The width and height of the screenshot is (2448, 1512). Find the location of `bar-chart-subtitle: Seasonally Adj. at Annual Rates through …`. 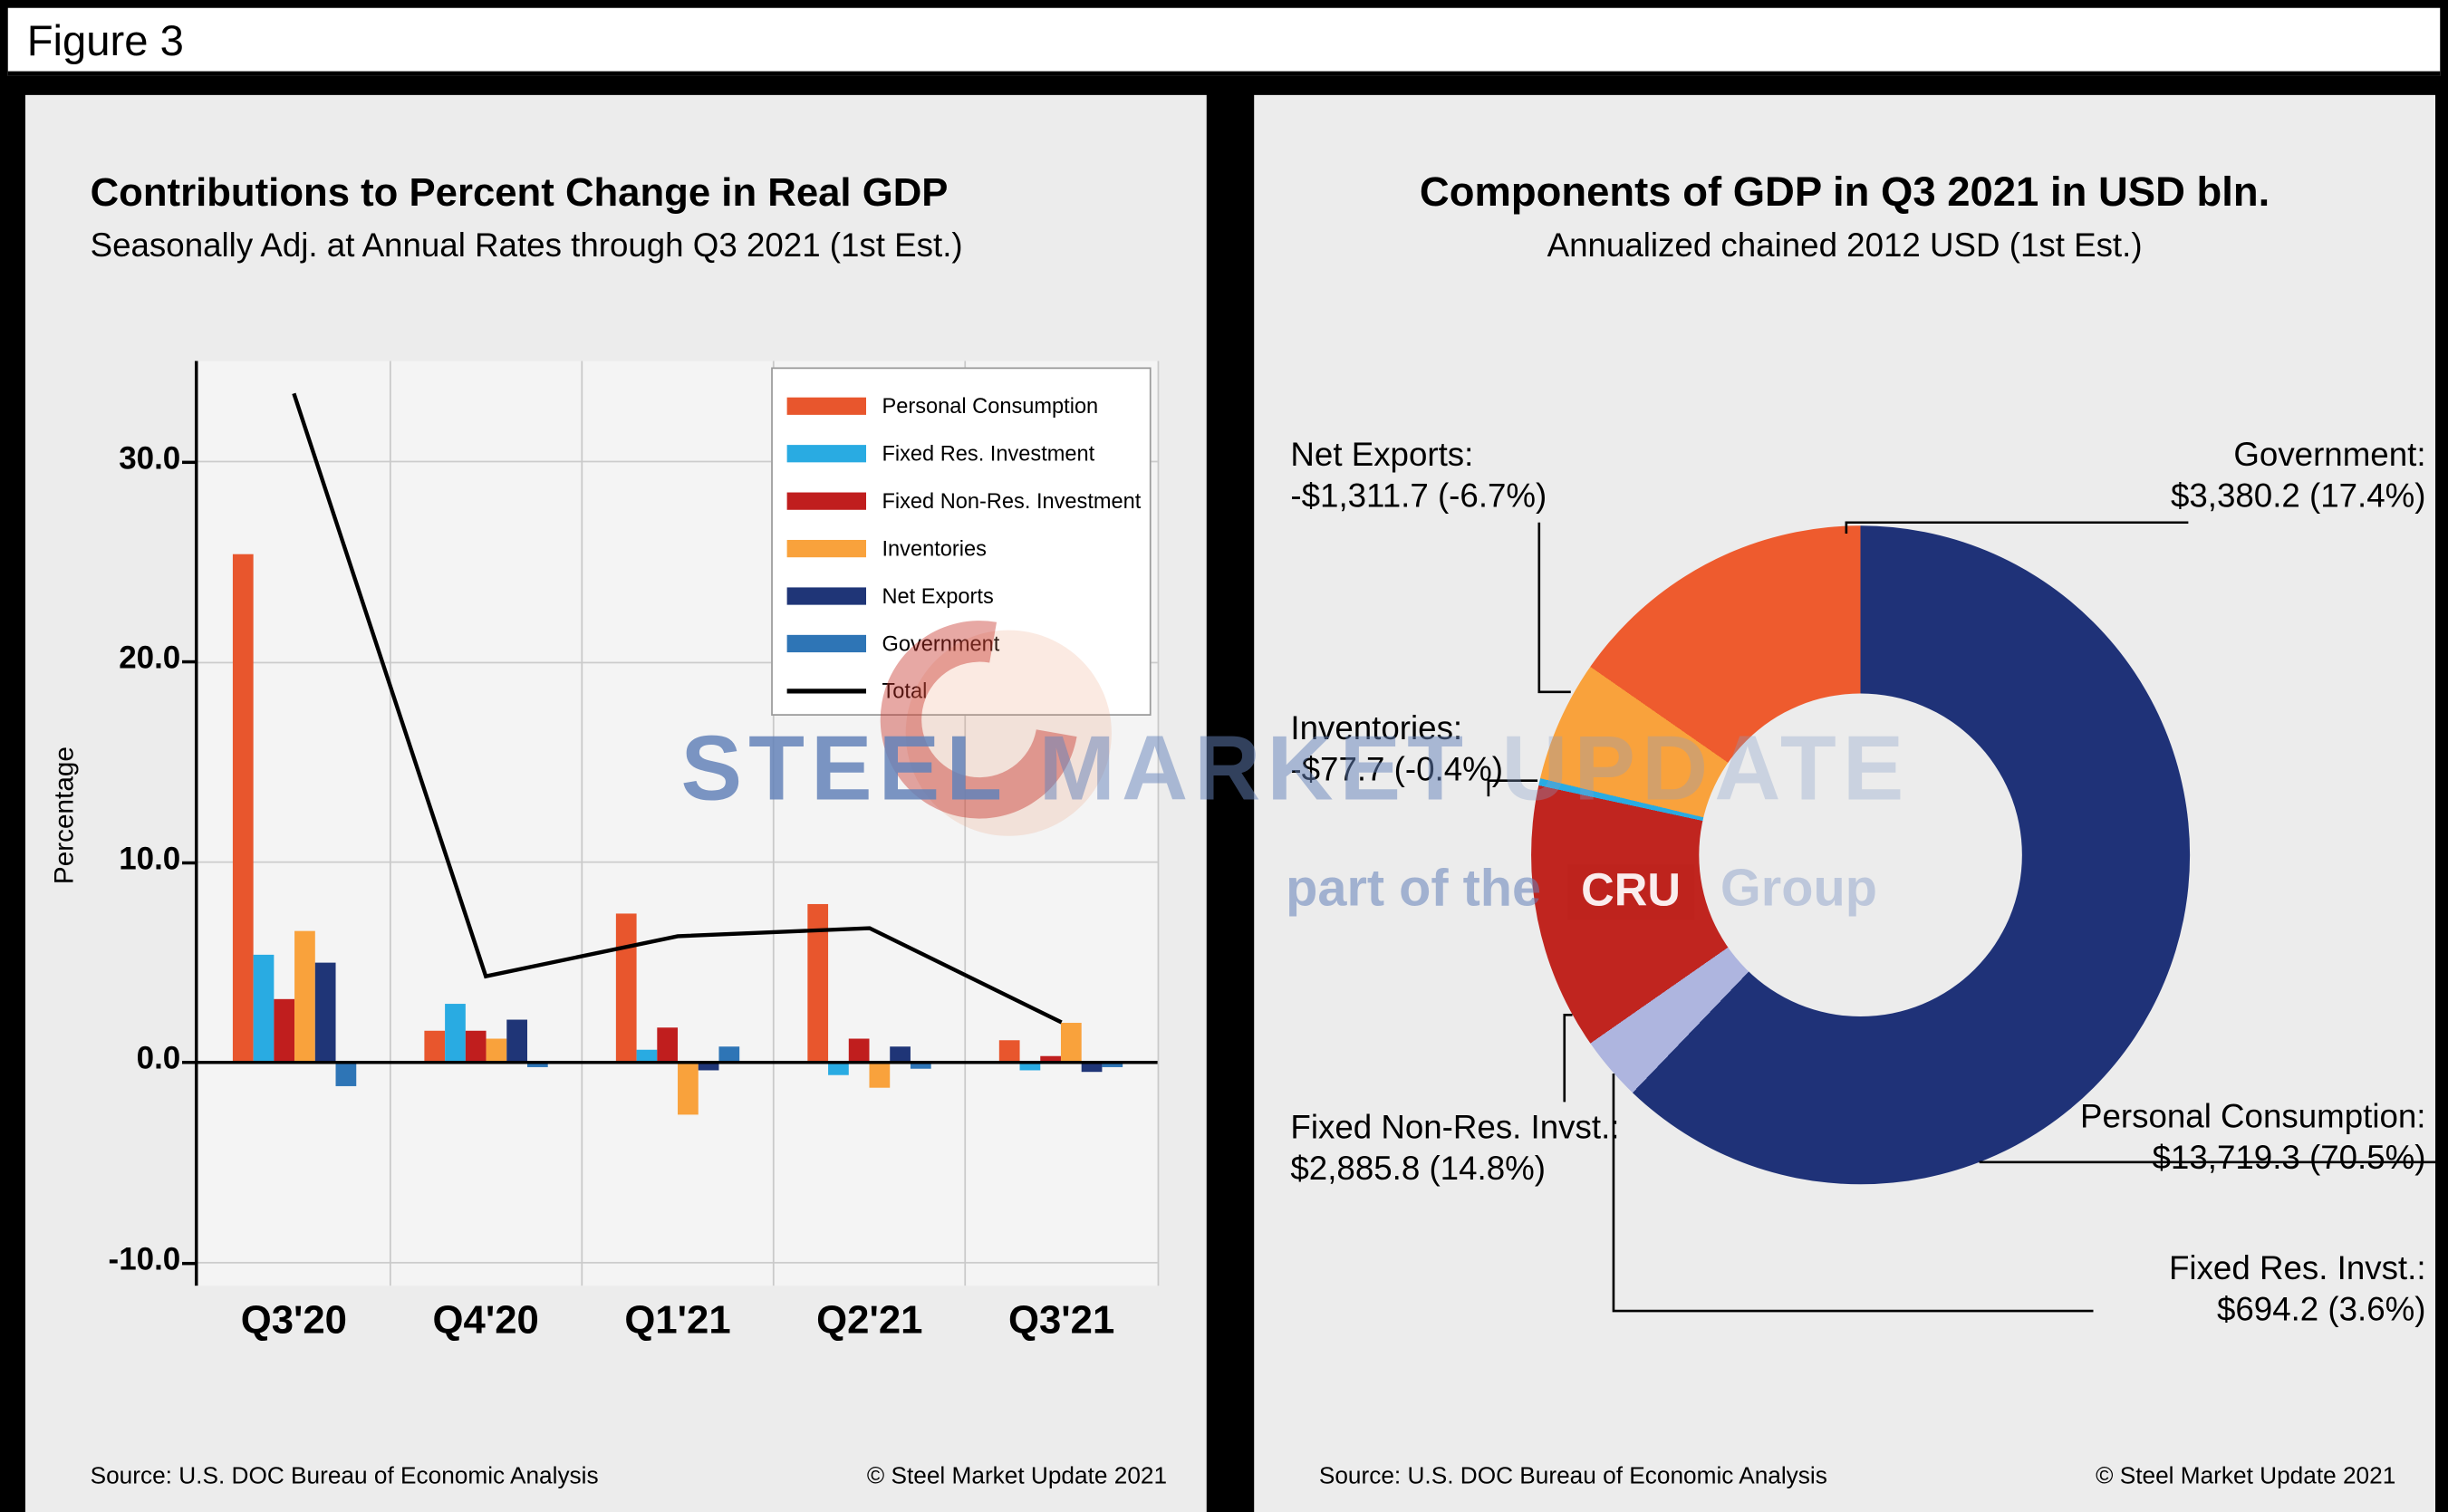

bar-chart-subtitle: Seasonally Adj. at Annual Rates through … is located at coordinates (527, 246).